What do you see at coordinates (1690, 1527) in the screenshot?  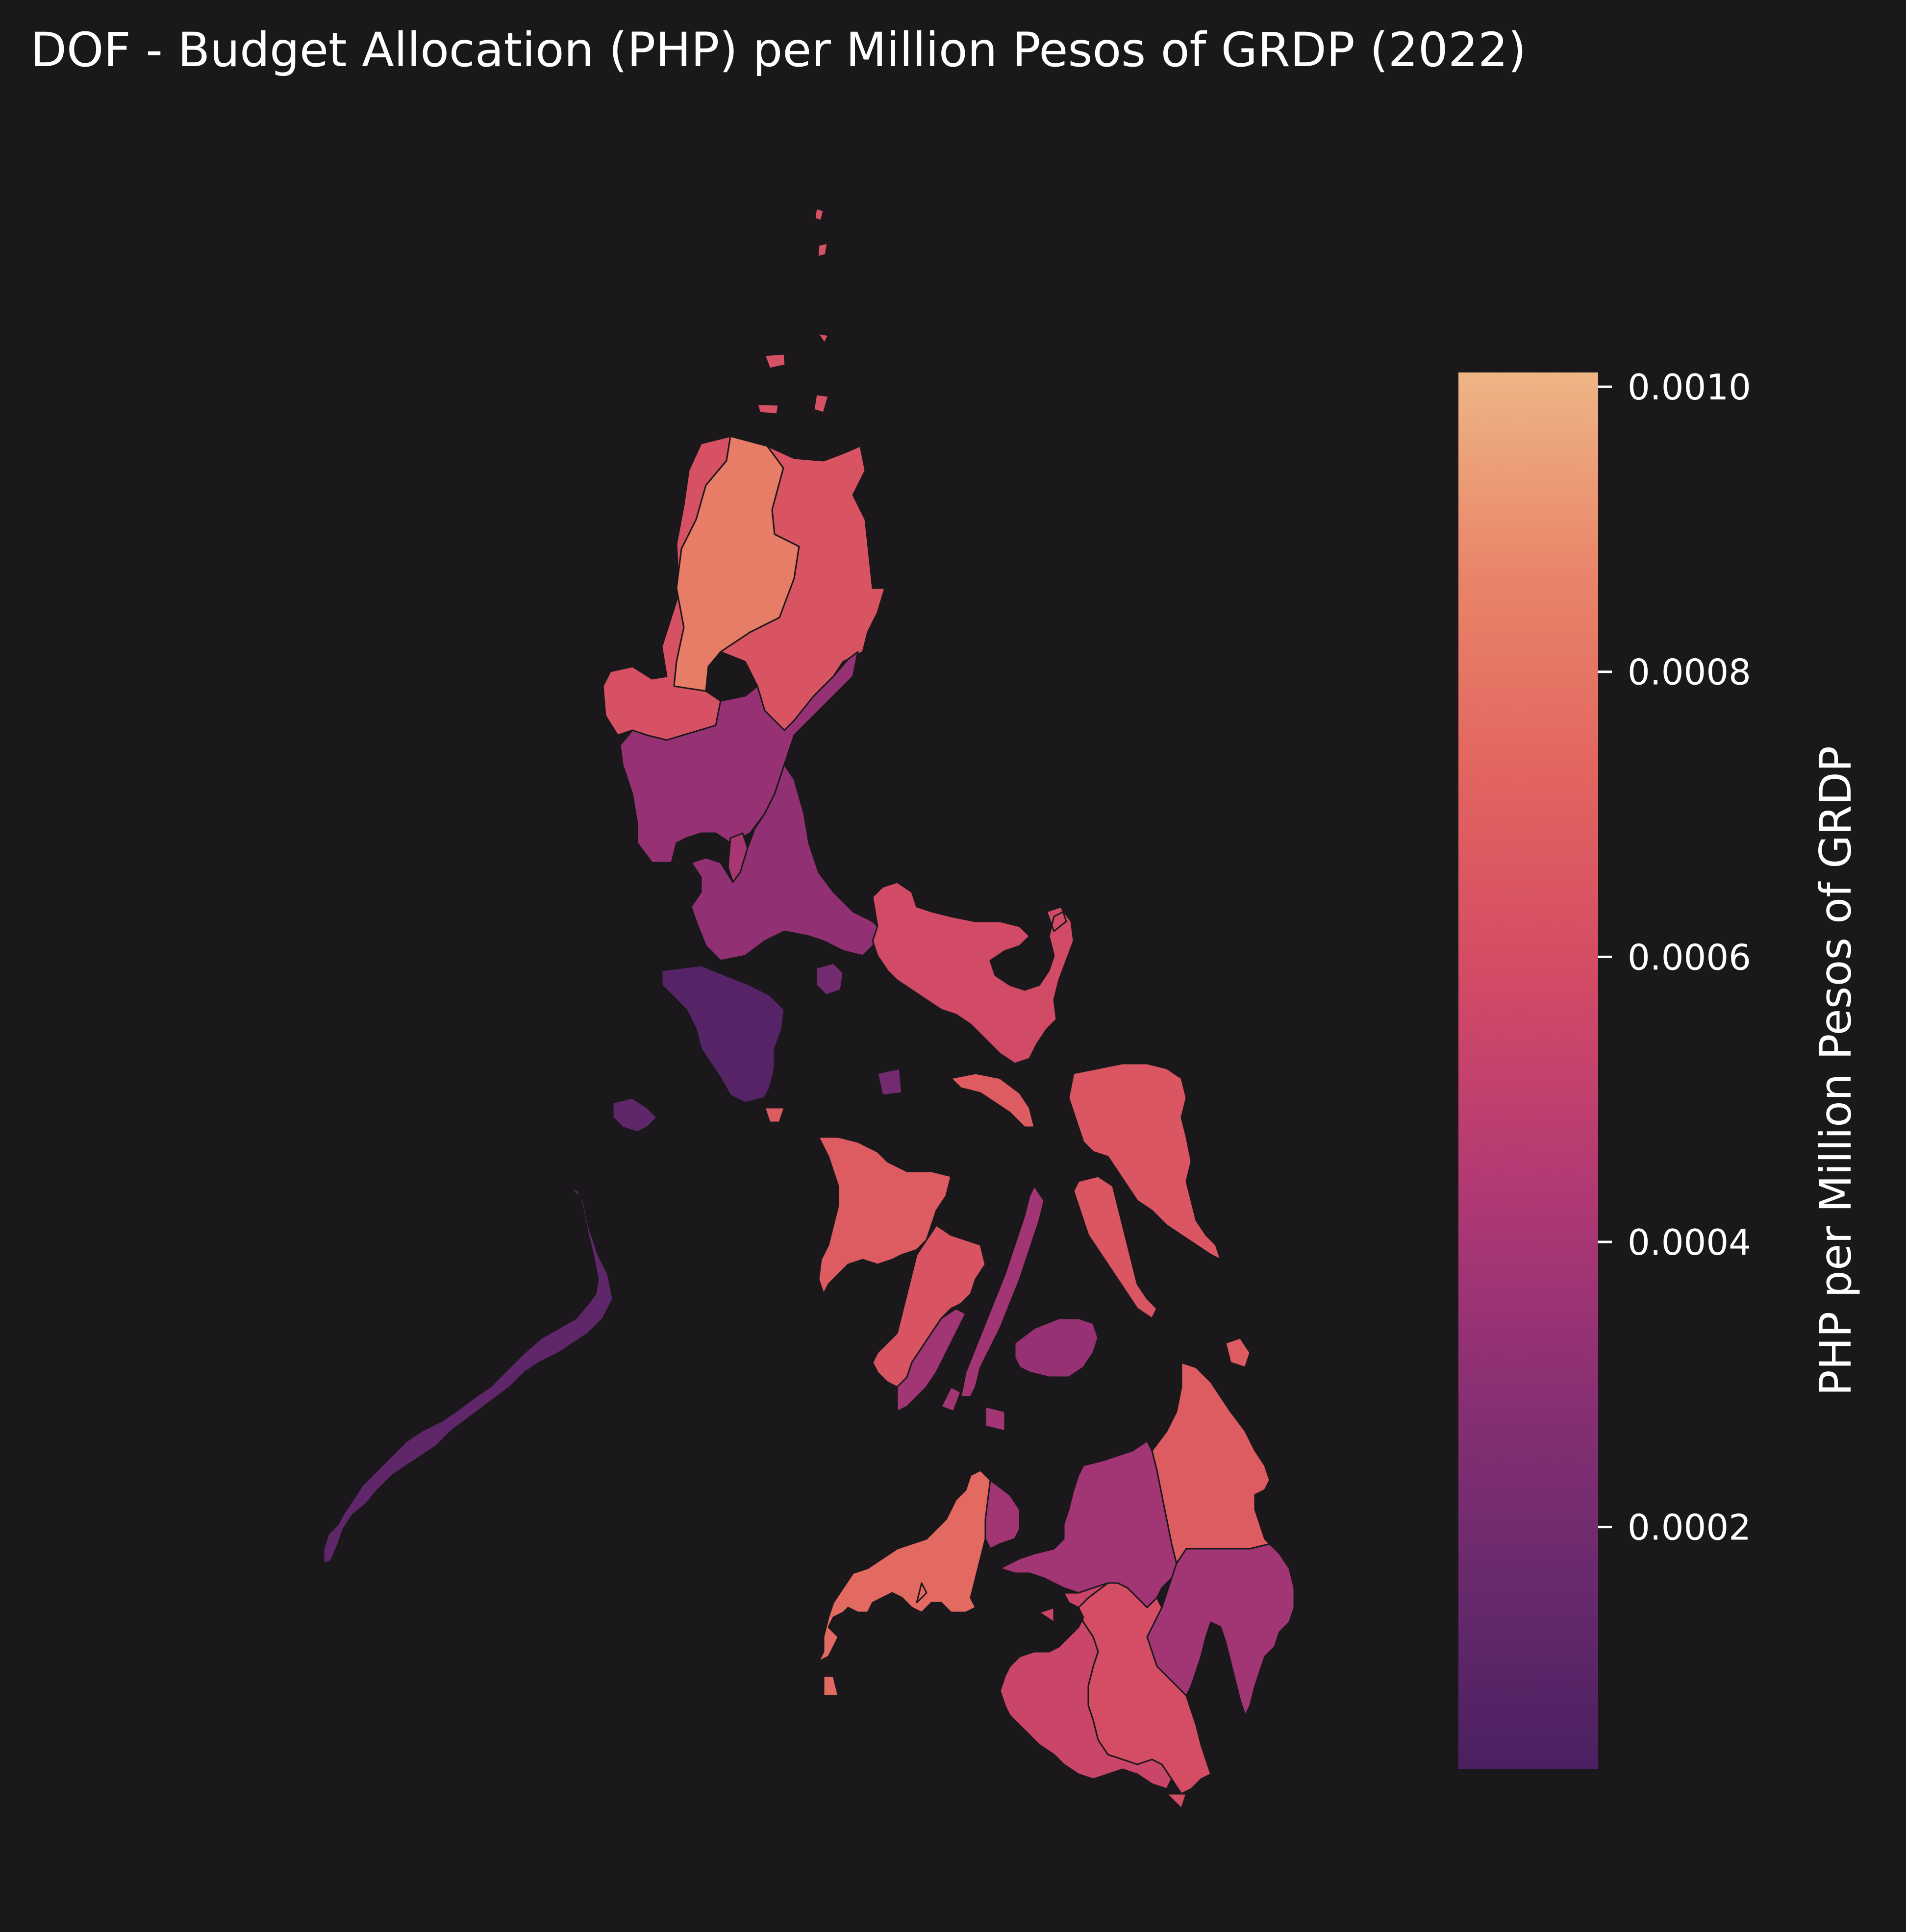 I see `colorbar-tick-label: 0.0002` at bounding box center [1690, 1527].